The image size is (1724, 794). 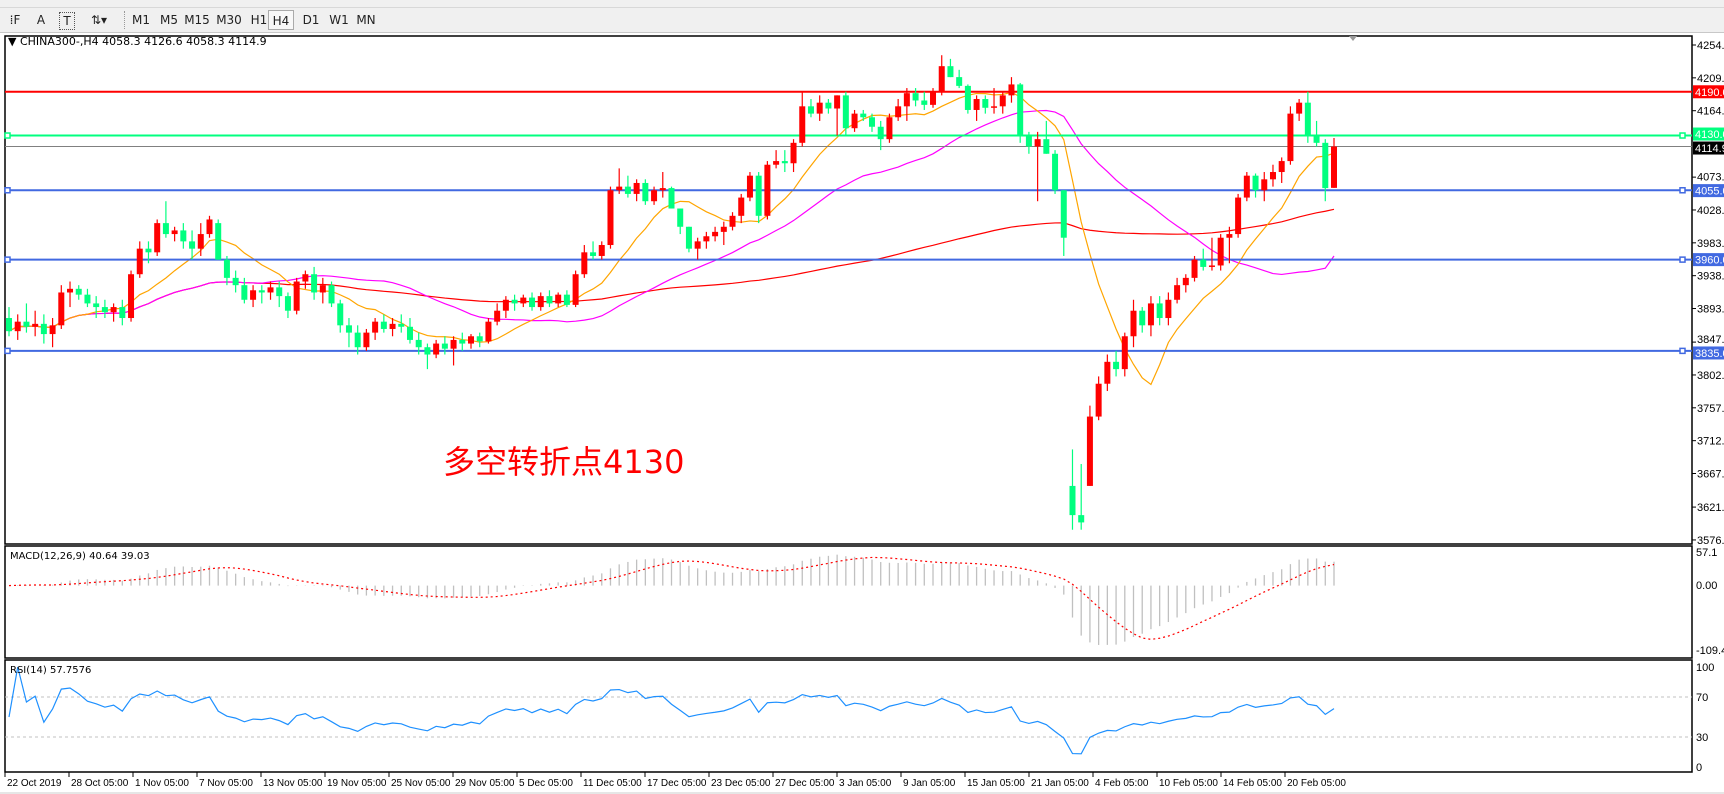 I want to click on time-label: 23 Dec 05:00, so click(x=741, y=783).